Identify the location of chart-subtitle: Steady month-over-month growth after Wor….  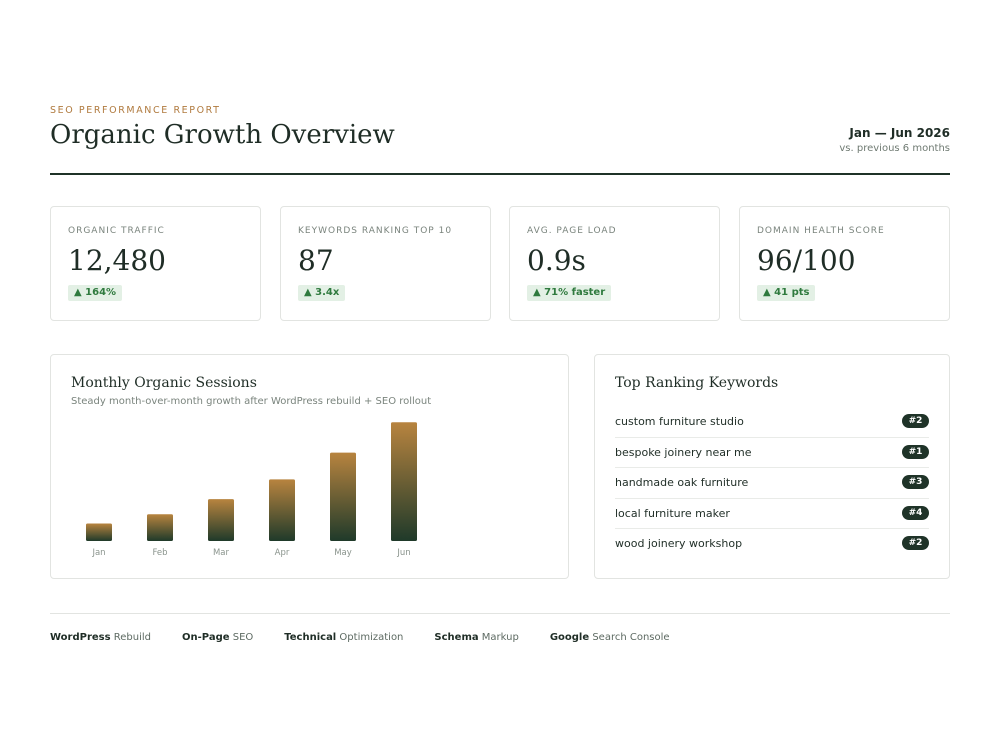
(251, 401).